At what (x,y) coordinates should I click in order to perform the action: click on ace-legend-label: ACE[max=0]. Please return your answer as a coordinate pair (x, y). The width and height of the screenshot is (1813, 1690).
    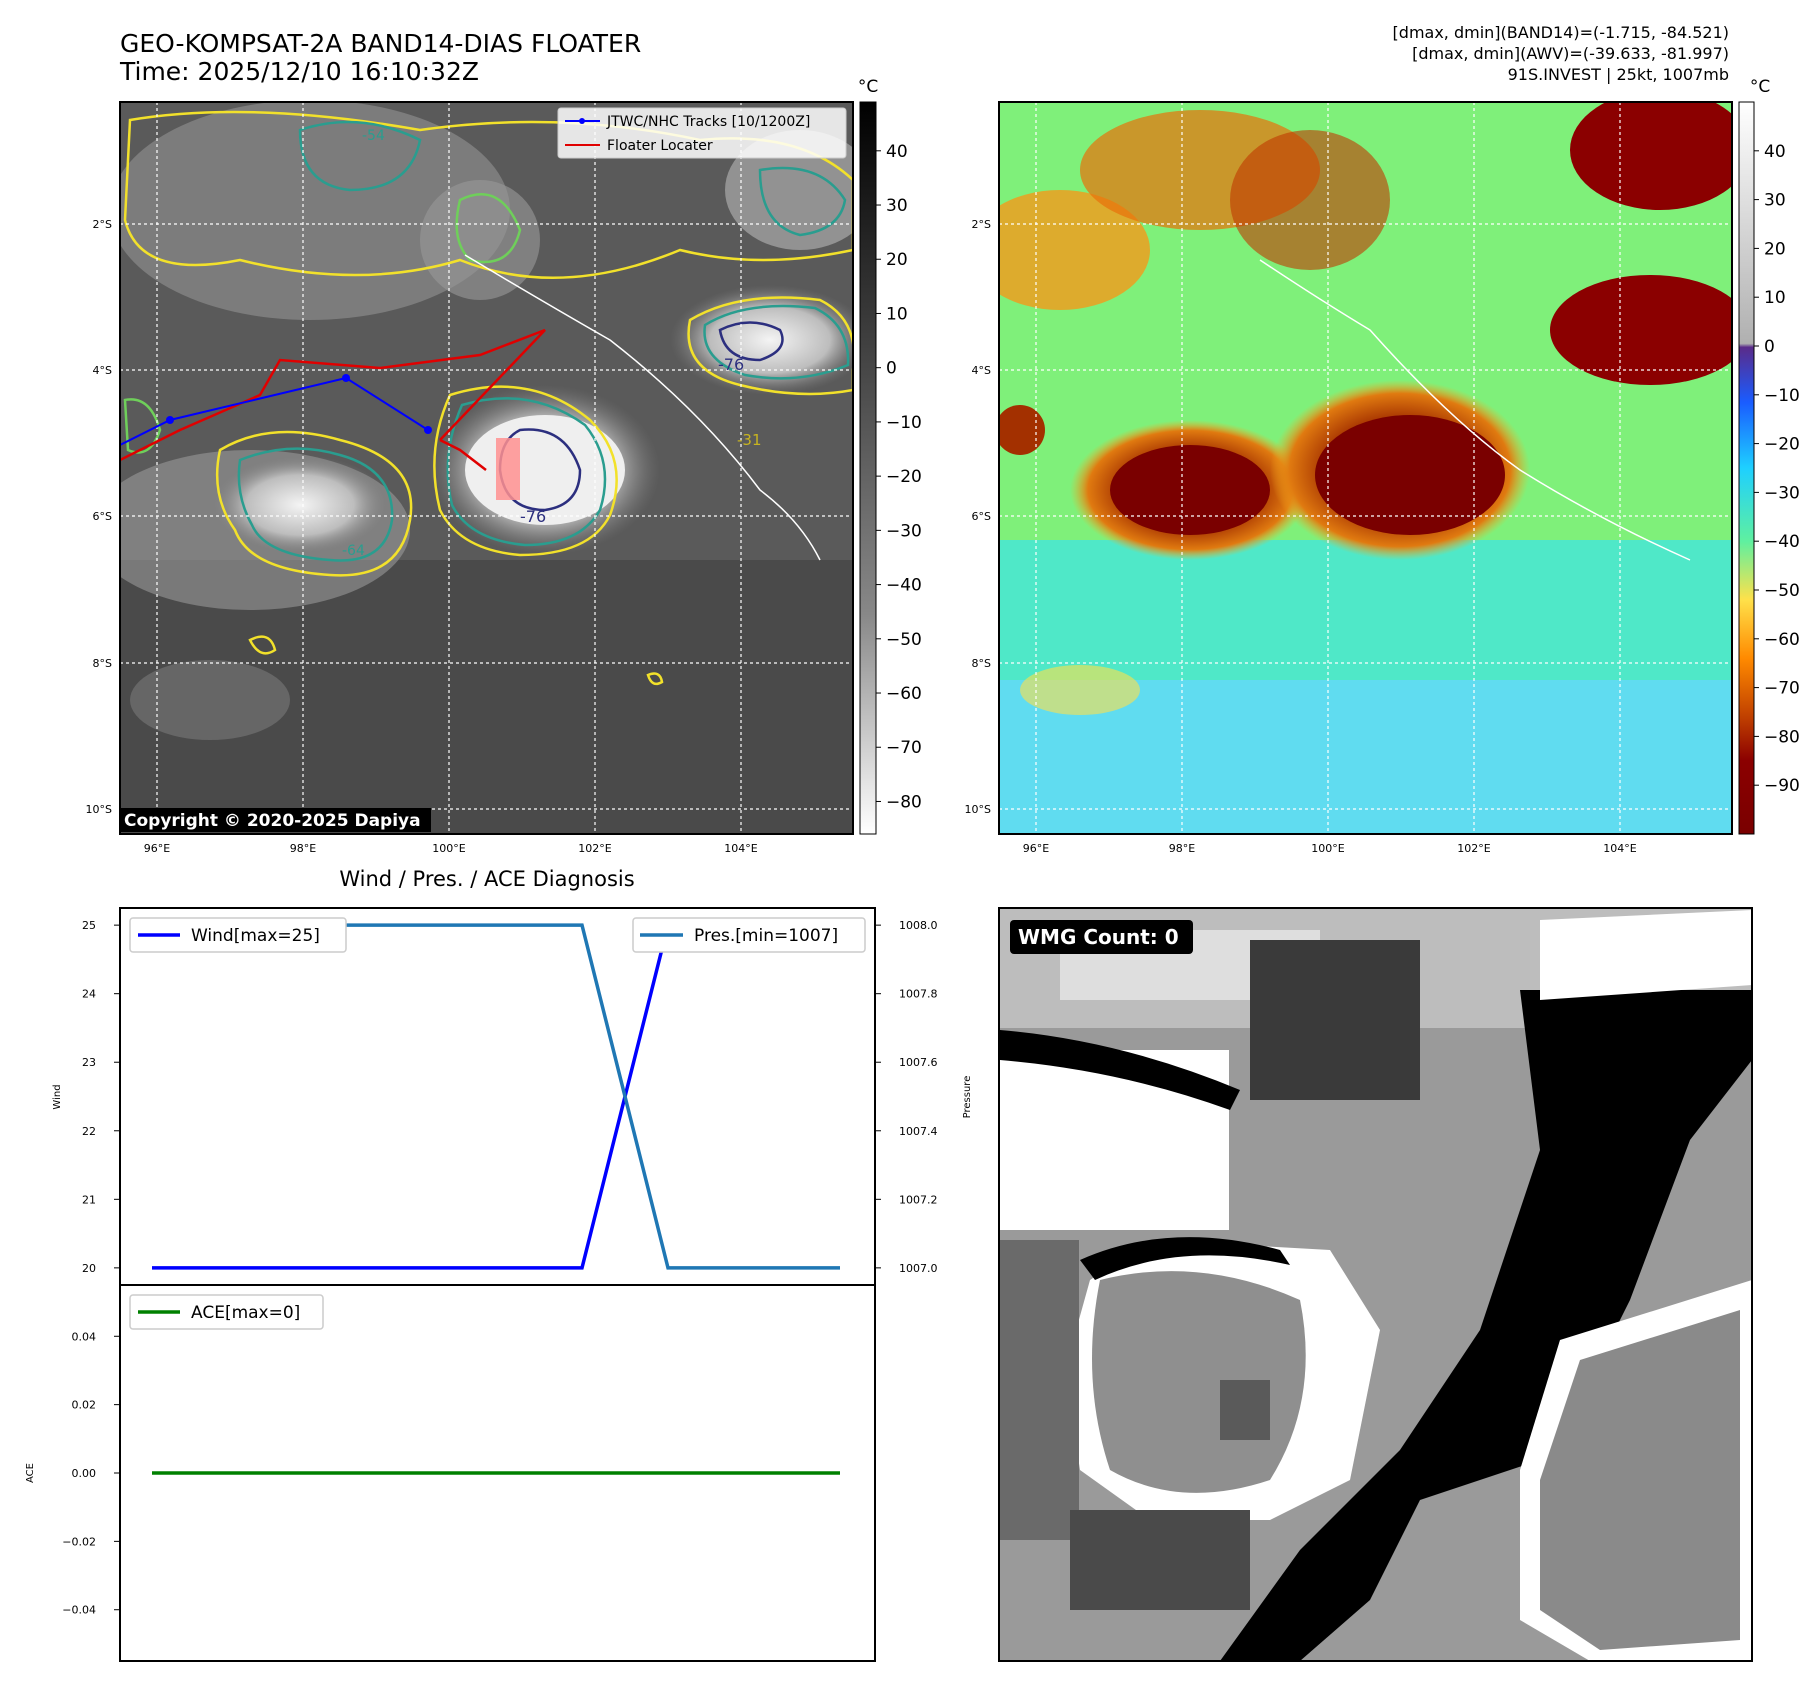
    Looking at the image, I should click on (245, 1313).